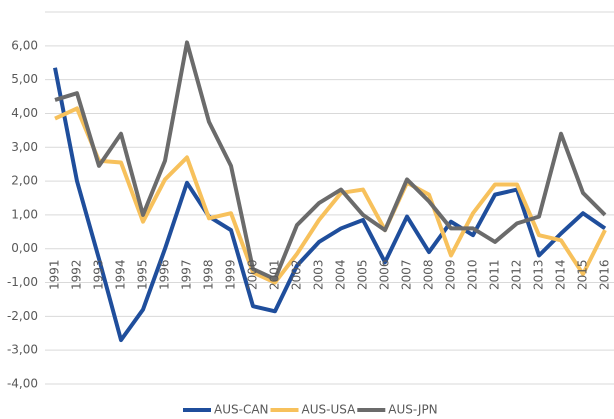  I want to click on legend: AUS-CAN AUS-USA AUS-JPN, so click(310, 410).